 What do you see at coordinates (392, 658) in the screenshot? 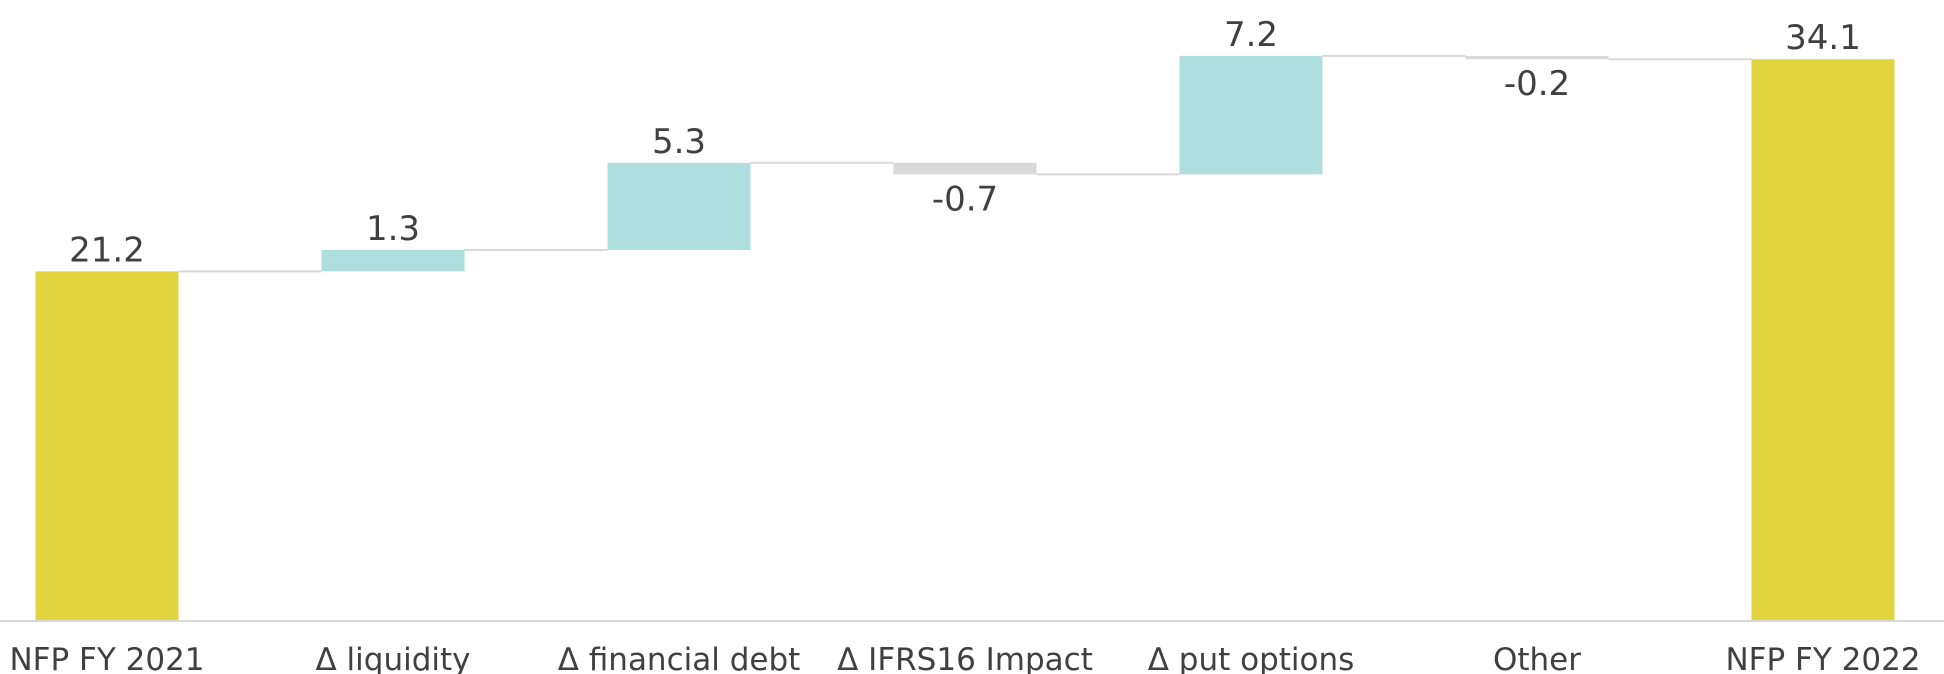
I see `x-tick-label: Δ liquidity` at bounding box center [392, 658].